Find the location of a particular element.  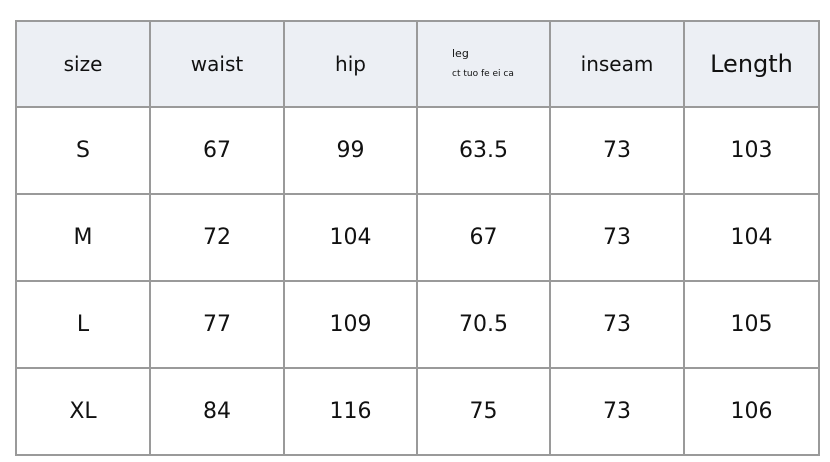

table-cell: 72 is located at coordinates (217, 237).